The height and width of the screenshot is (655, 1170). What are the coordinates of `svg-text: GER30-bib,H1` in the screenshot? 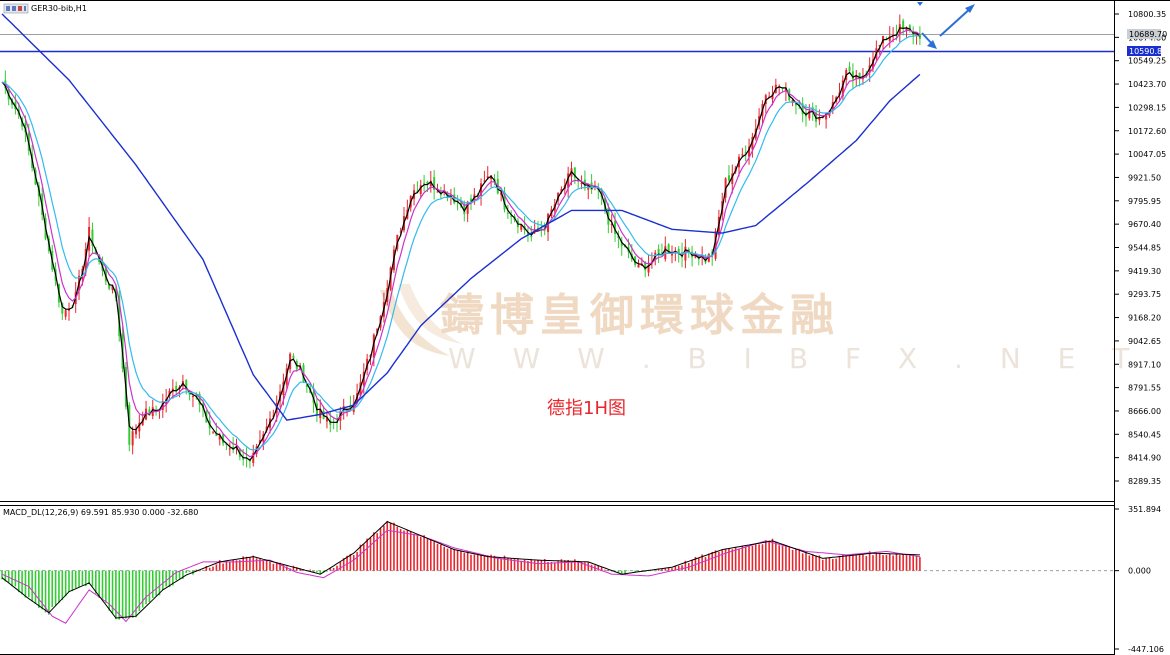 It's located at (59, 8).